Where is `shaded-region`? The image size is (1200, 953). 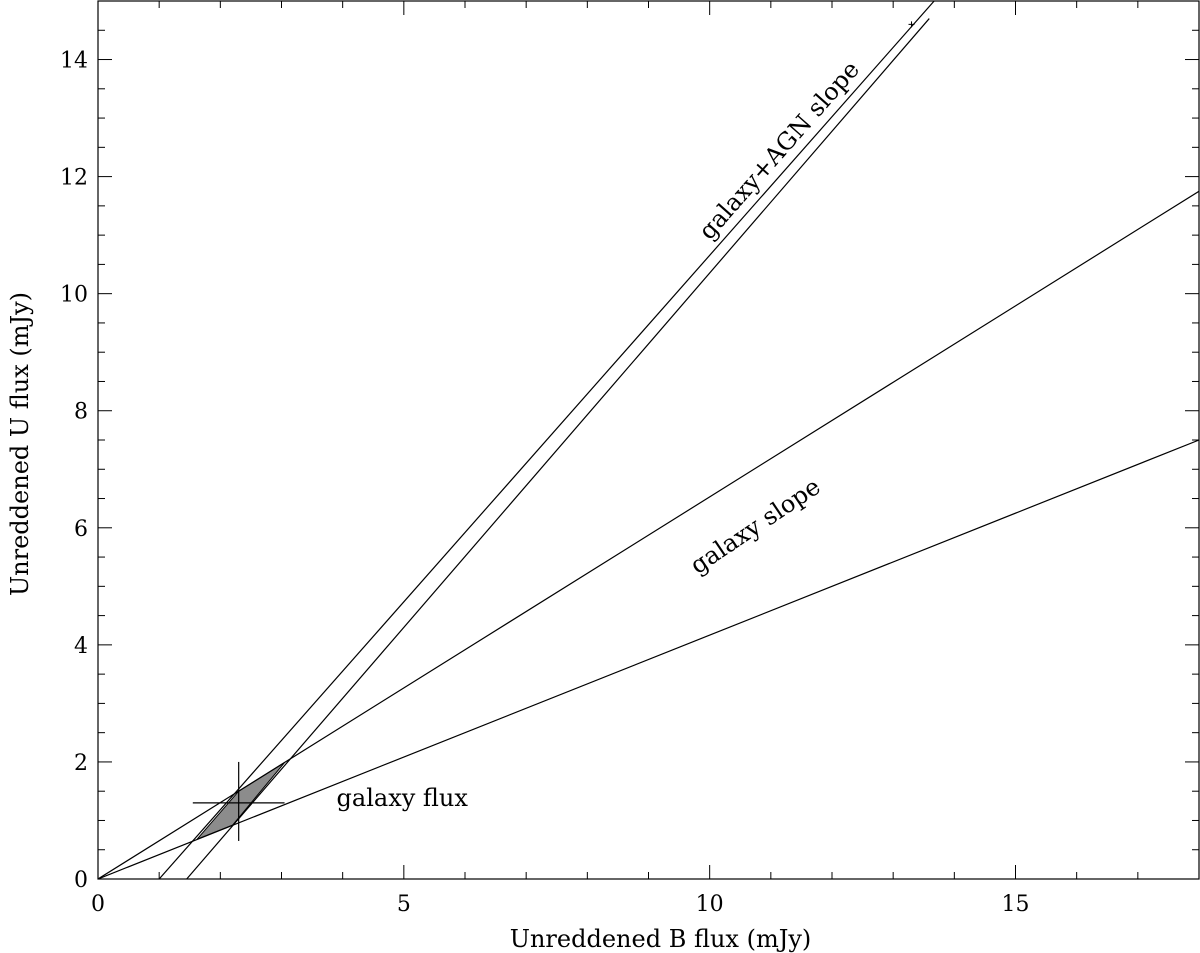
shaded-region is located at coordinates (240, 801).